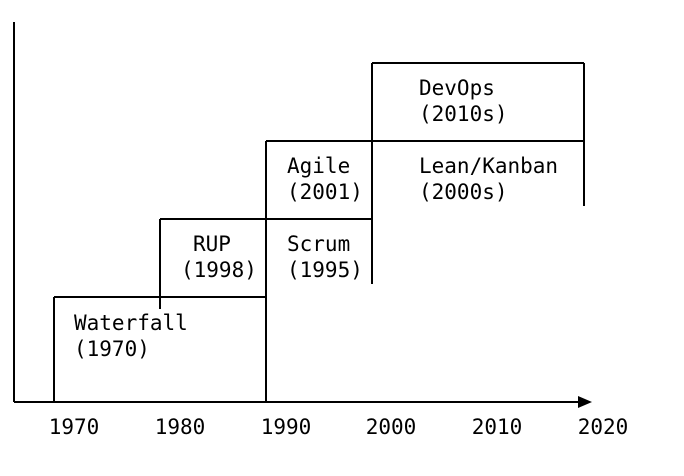 This screenshot has width=684, height=476. I want to click on agile-year: (2001), so click(325, 192).